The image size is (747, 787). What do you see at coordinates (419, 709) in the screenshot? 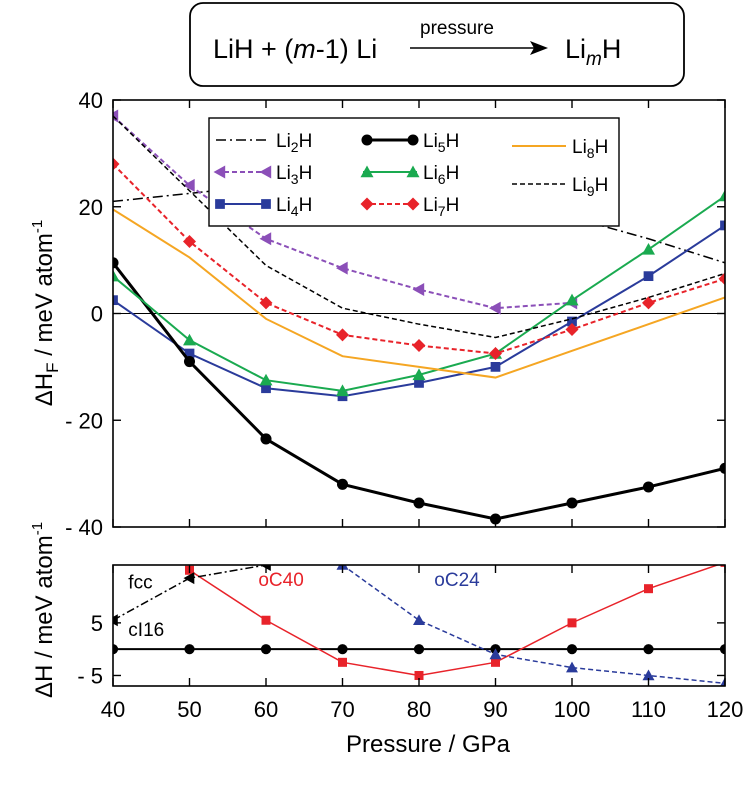
I see `x-tick-label: 80` at bounding box center [419, 709].